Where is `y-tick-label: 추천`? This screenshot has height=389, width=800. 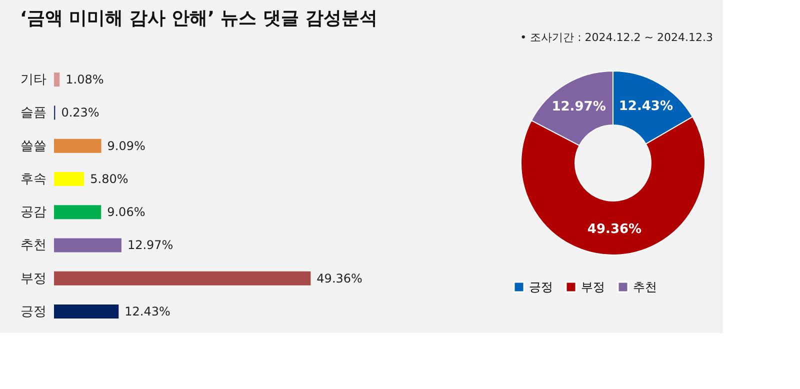 y-tick-label: 추천 is located at coordinates (33, 246).